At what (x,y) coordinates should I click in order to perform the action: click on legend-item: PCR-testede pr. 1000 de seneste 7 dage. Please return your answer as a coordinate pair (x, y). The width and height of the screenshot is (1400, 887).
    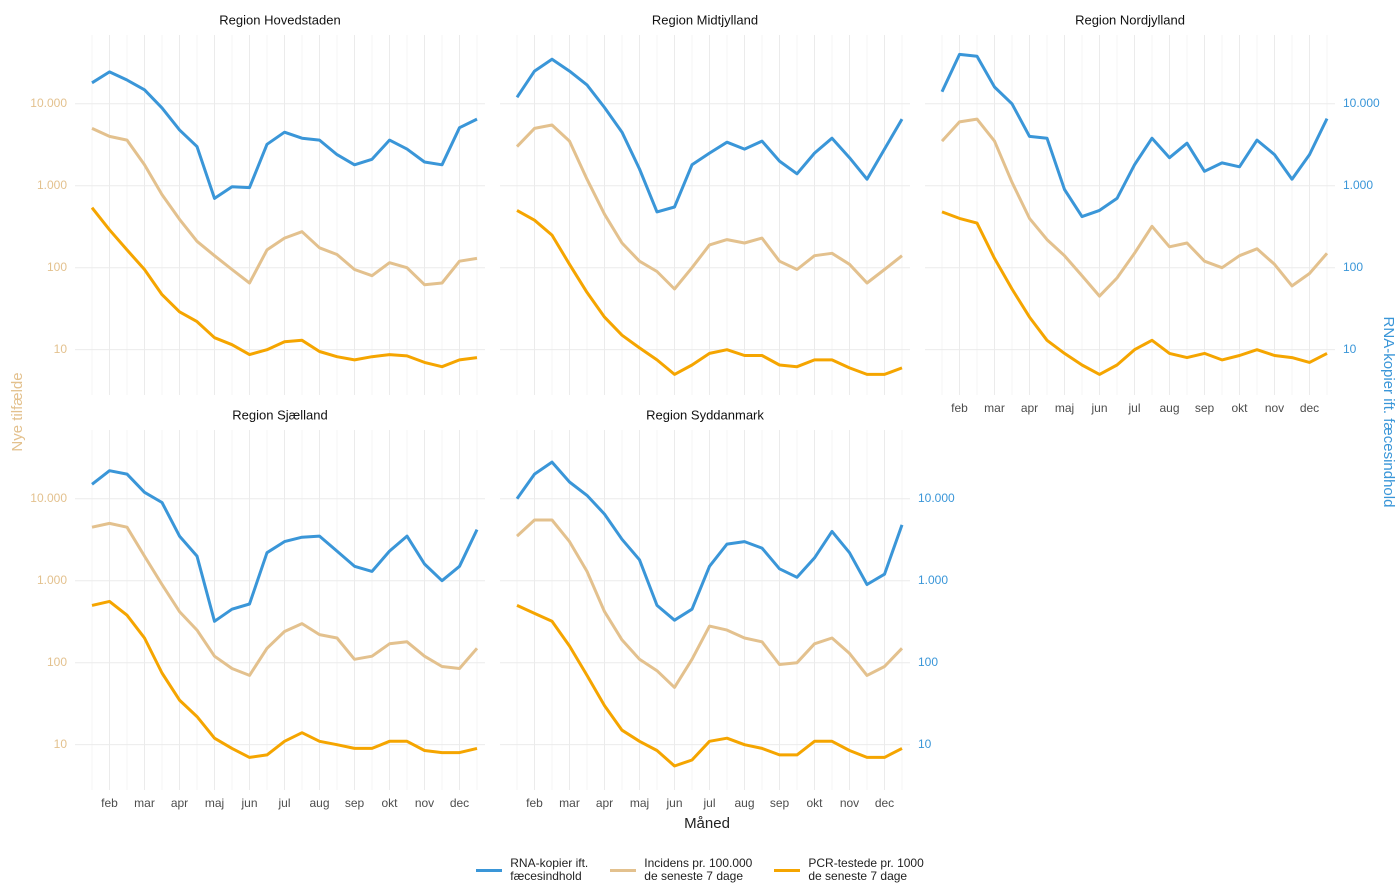
    Looking at the image, I should click on (849, 869).